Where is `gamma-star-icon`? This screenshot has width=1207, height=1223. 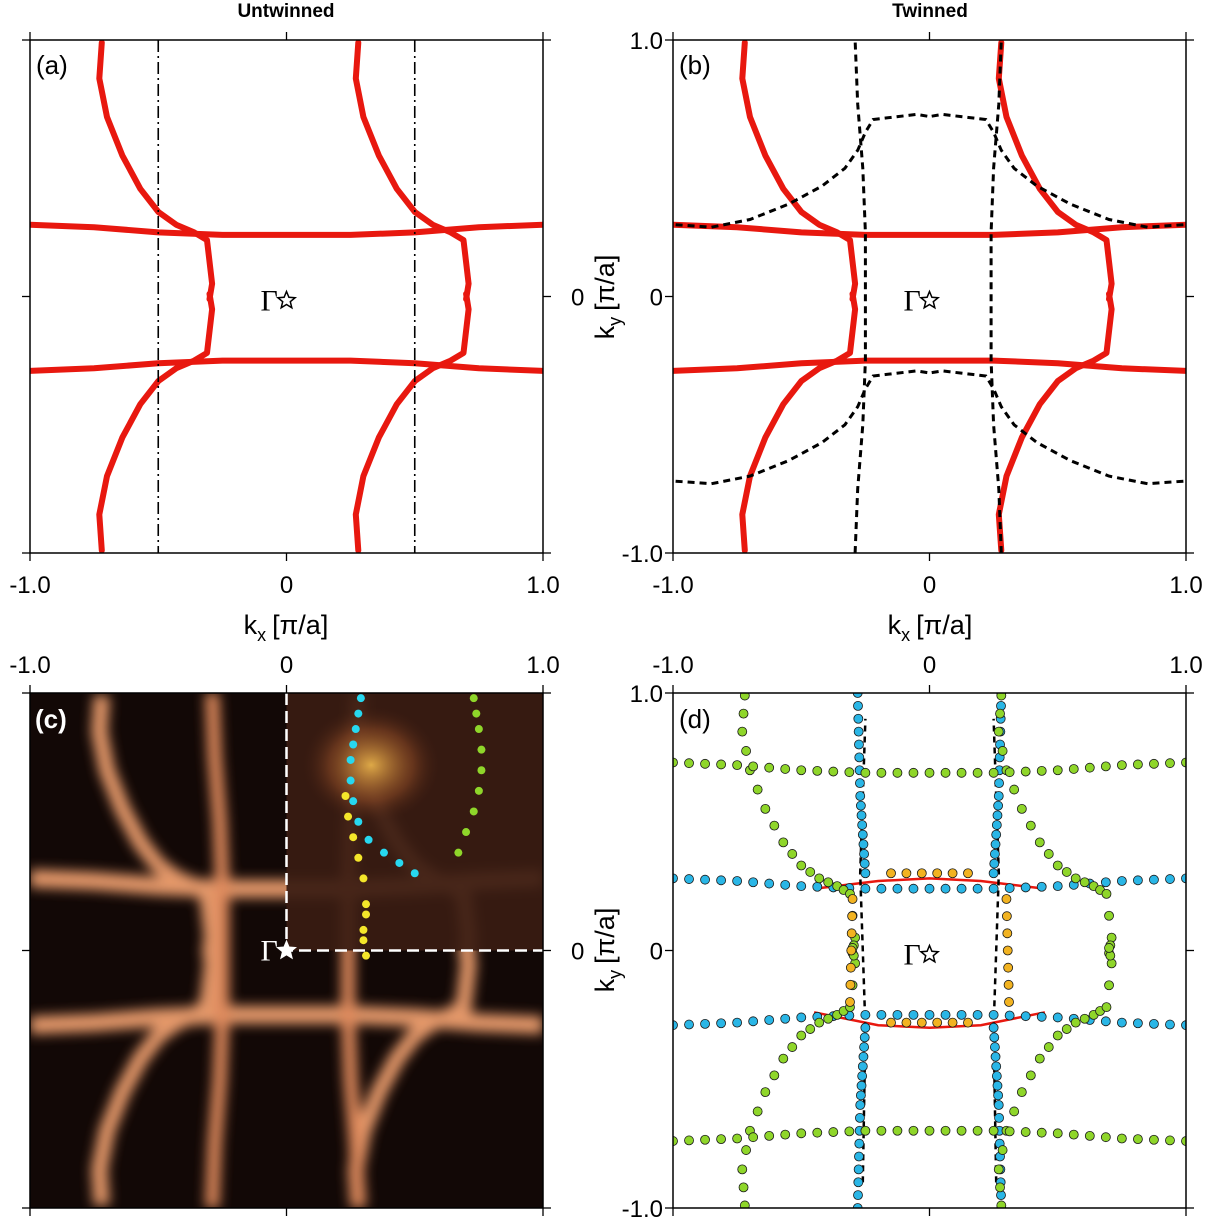
gamma-star-icon is located at coordinates (286, 949).